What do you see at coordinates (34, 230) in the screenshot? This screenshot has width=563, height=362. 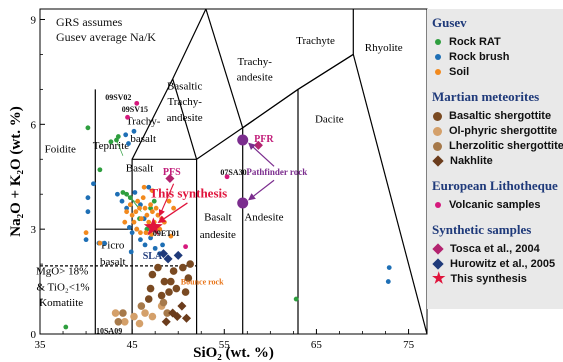 I see `y-tick-label: 3` at bounding box center [34, 230].